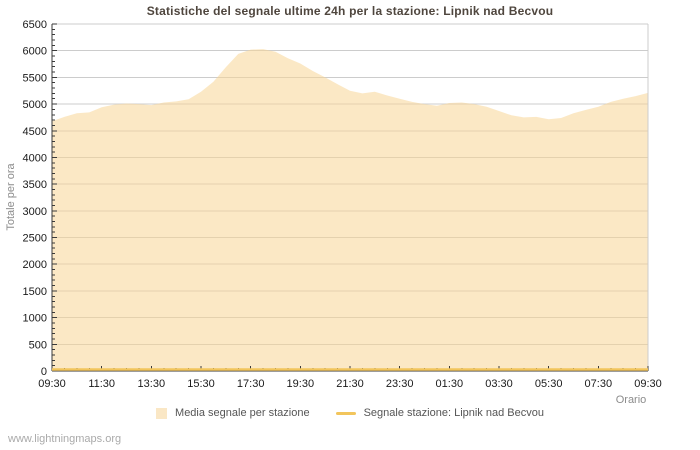 The image size is (700, 450). Describe the element at coordinates (35, 132) in the screenshot. I see `svg-text: 4500` at that location.